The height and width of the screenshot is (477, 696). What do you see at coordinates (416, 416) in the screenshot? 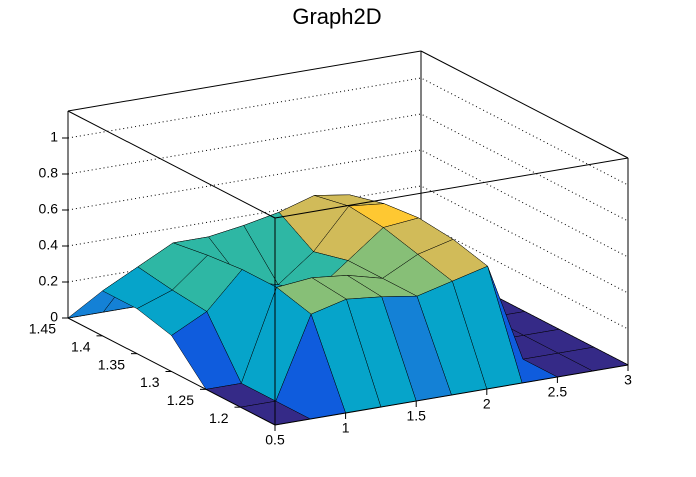
I see `x-tick-label: 1.5` at bounding box center [416, 416].